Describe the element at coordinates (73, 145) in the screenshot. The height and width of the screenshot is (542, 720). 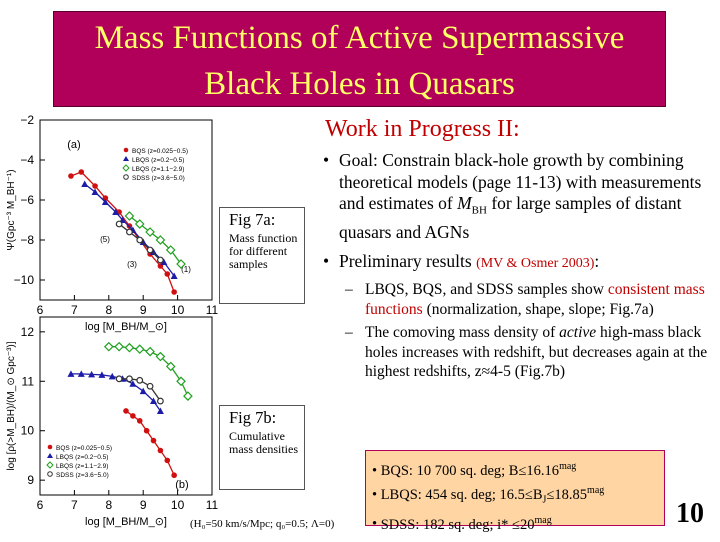
I see `panel-label: (a)` at that location.